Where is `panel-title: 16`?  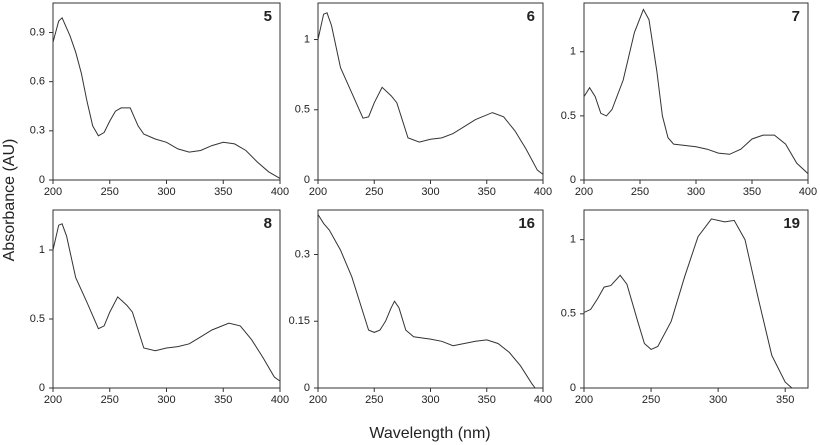
panel-title: 16 is located at coordinates (526, 223).